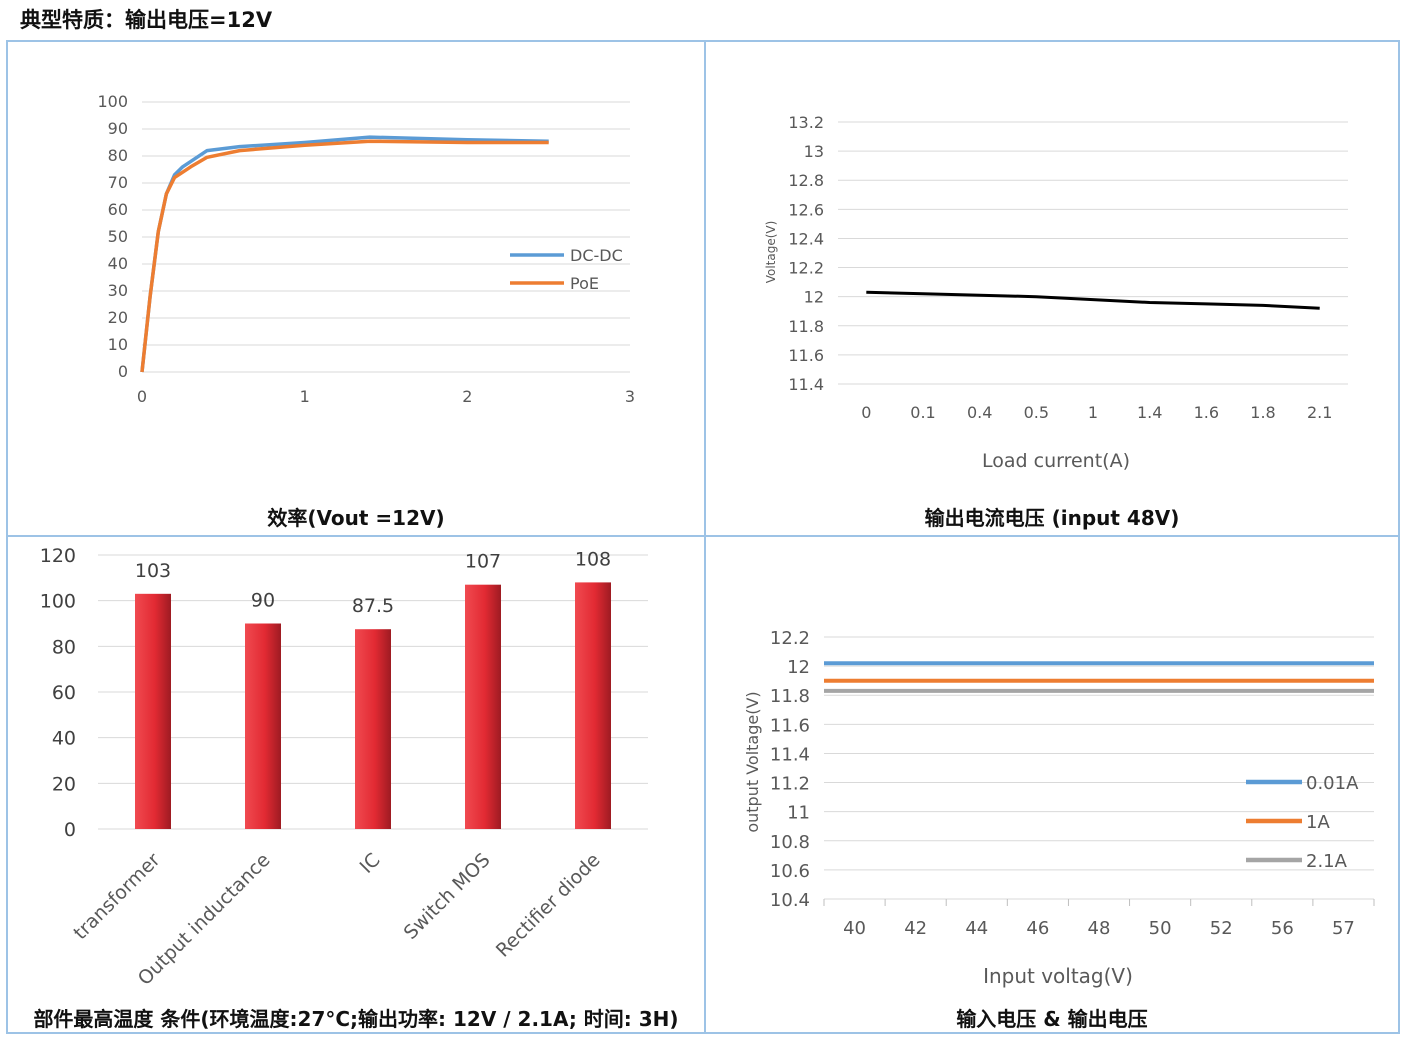 The width and height of the screenshot is (1407, 1038). I want to click on y-tick-label: 12.6, so click(806, 209).